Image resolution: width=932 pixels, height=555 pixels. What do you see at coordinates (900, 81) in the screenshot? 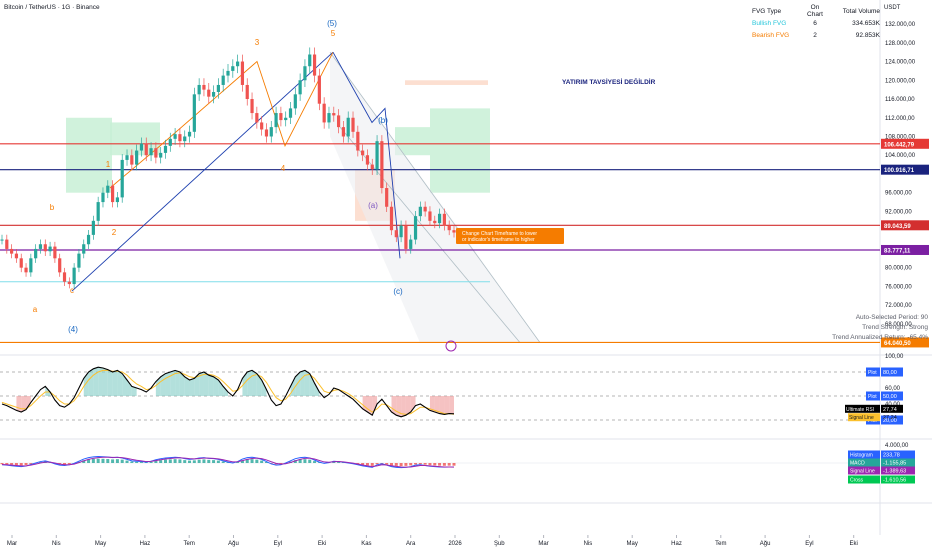
I see `price-tick-label: 120.000,00` at bounding box center [900, 81].